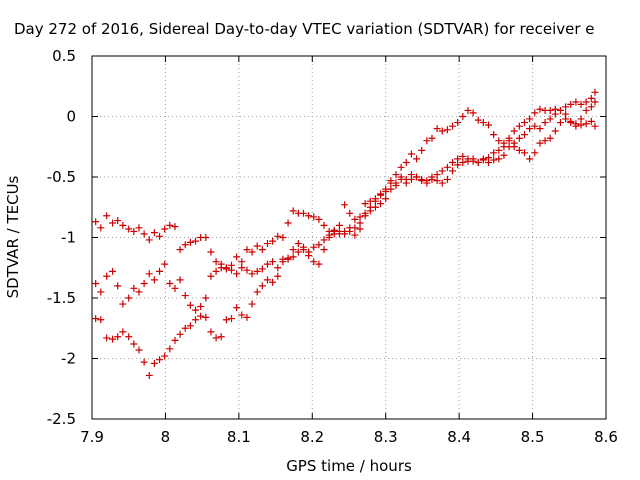  Describe the element at coordinates (68, 238) in the screenshot. I see `y-tick-label: -1` at that location.